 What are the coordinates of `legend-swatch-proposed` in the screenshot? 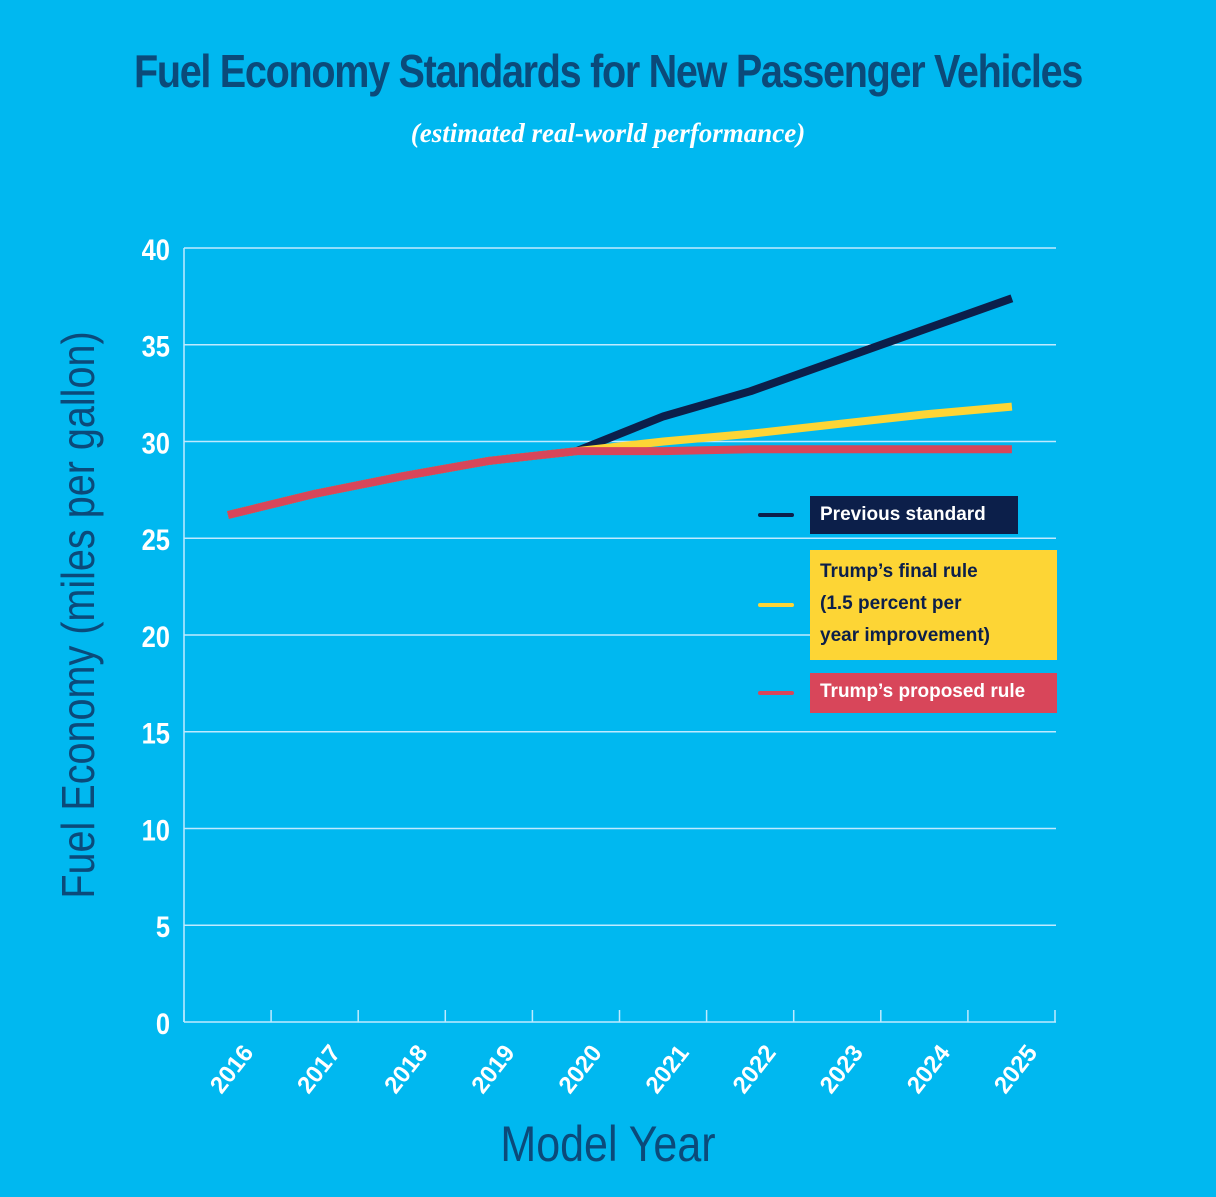 It's located at (776, 693).